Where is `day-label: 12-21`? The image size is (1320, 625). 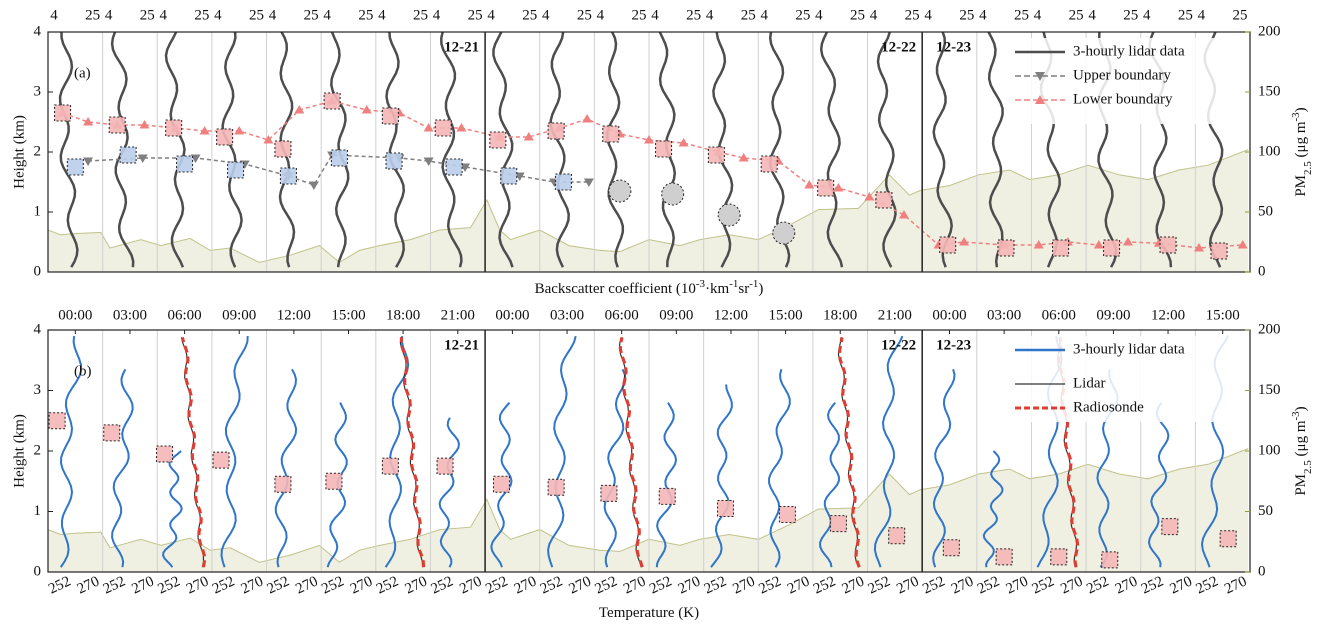 day-label: 12-21 is located at coordinates (461, 47).